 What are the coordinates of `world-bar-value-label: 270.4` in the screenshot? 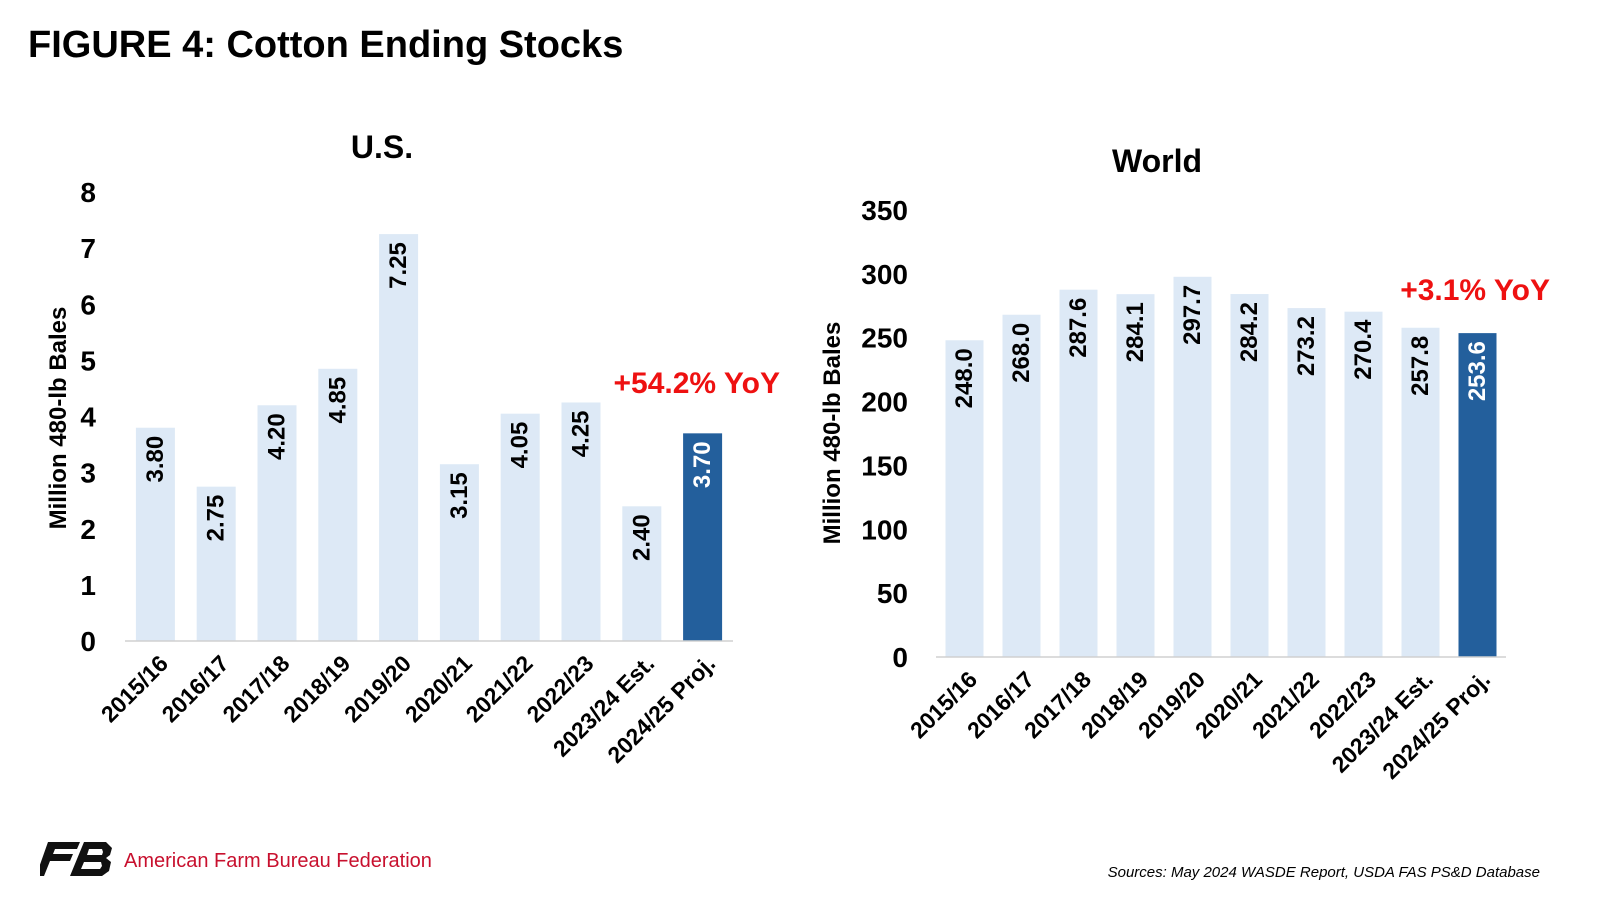 It's located at (1363, 349).